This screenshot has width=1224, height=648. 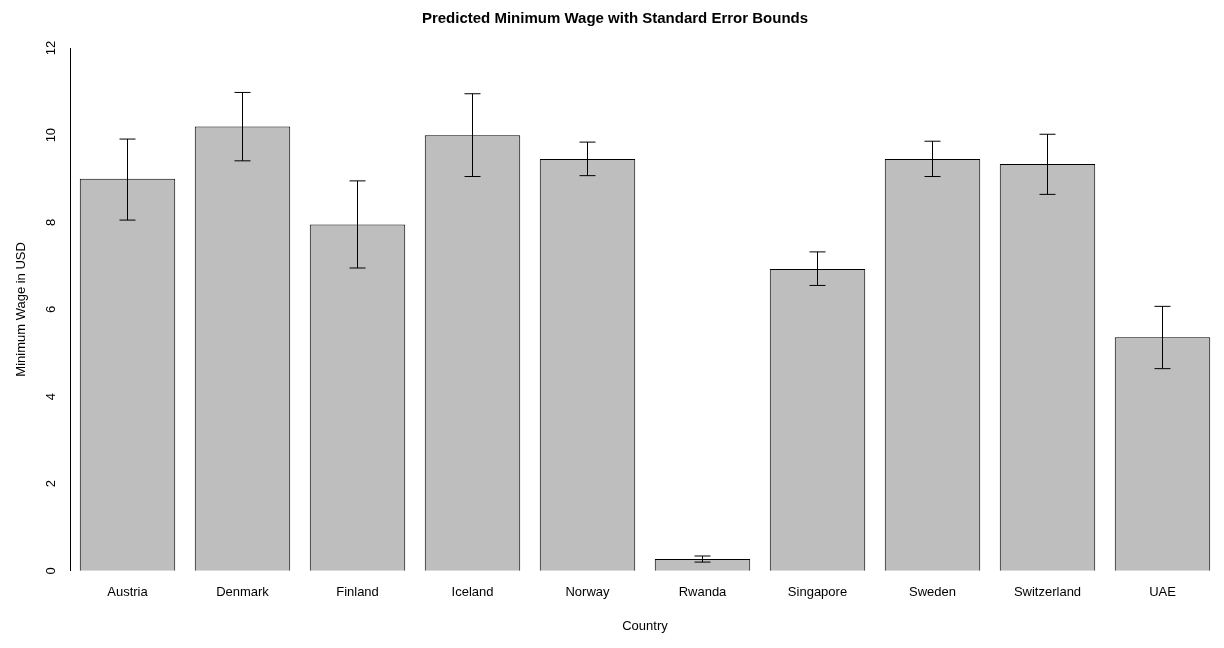 What do you see at coordinates (51, 396) in the screenshot?
I see `y-tick-label: 4` at bounding box center [51, 396].